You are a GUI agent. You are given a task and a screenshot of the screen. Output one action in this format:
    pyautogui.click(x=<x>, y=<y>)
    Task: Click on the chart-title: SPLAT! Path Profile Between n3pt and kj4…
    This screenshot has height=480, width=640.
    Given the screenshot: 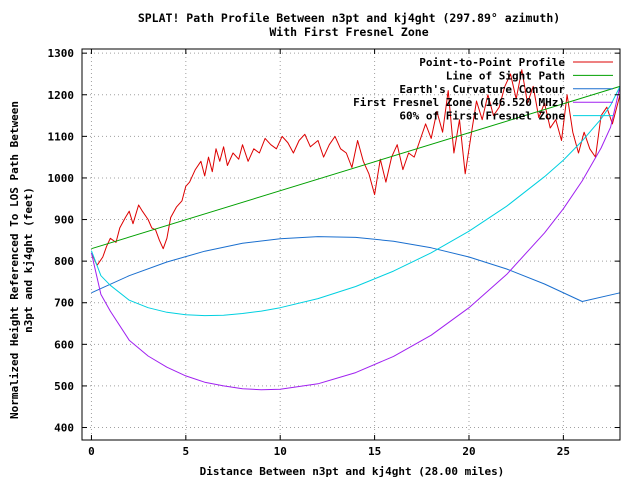 What is the action you would take?
    pyautogui.click(x=349, y=18)
    